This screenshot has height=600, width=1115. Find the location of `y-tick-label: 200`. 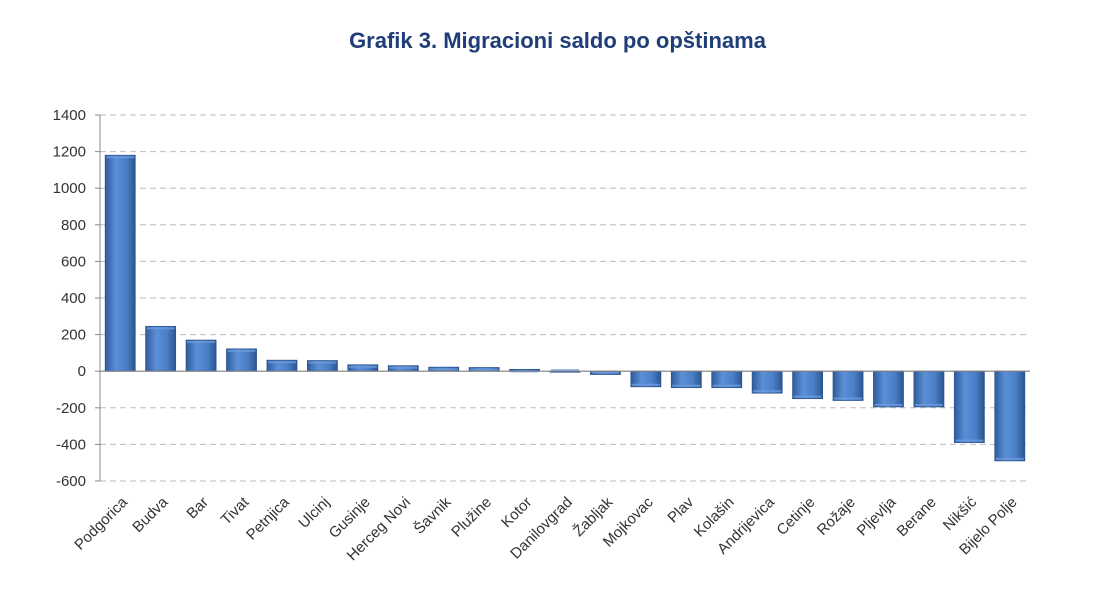

y-tick-label: 200 is located at coordinates (73, 335).